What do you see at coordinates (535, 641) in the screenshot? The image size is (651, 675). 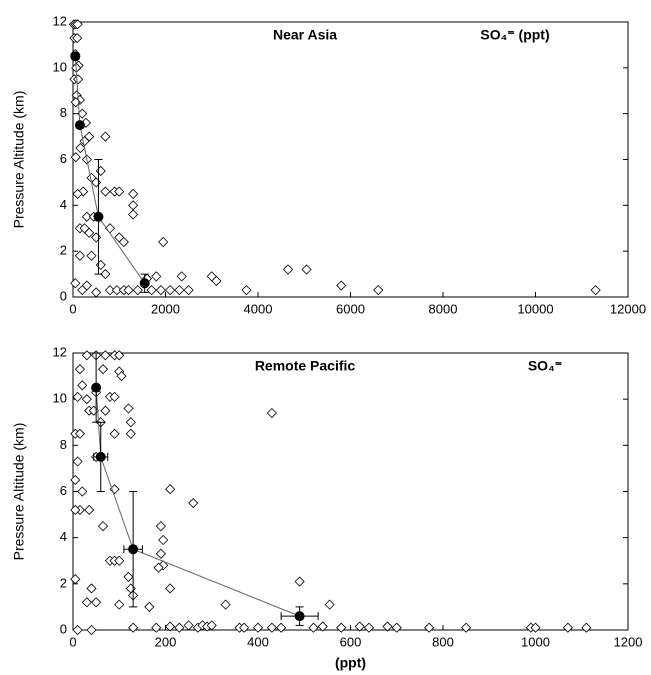 I see `x-tick-label: 1000` at bounding box center [535, 641].